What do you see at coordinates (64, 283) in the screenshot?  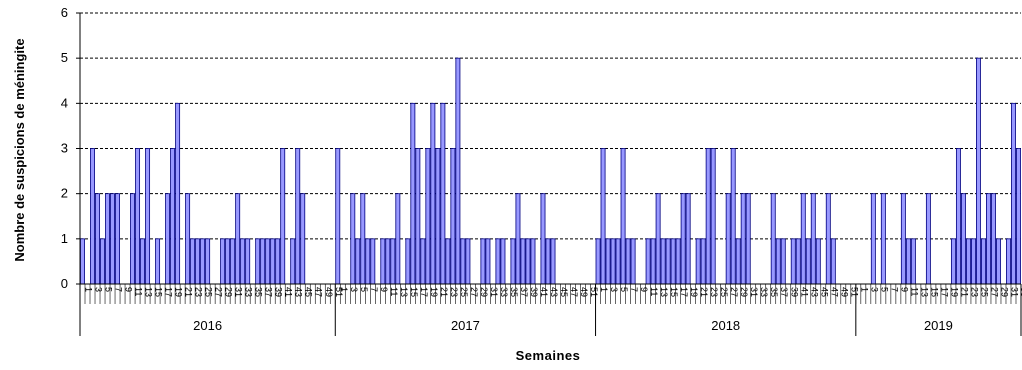 I see `y-tick-label: 0` at bounding box center [64, 283].